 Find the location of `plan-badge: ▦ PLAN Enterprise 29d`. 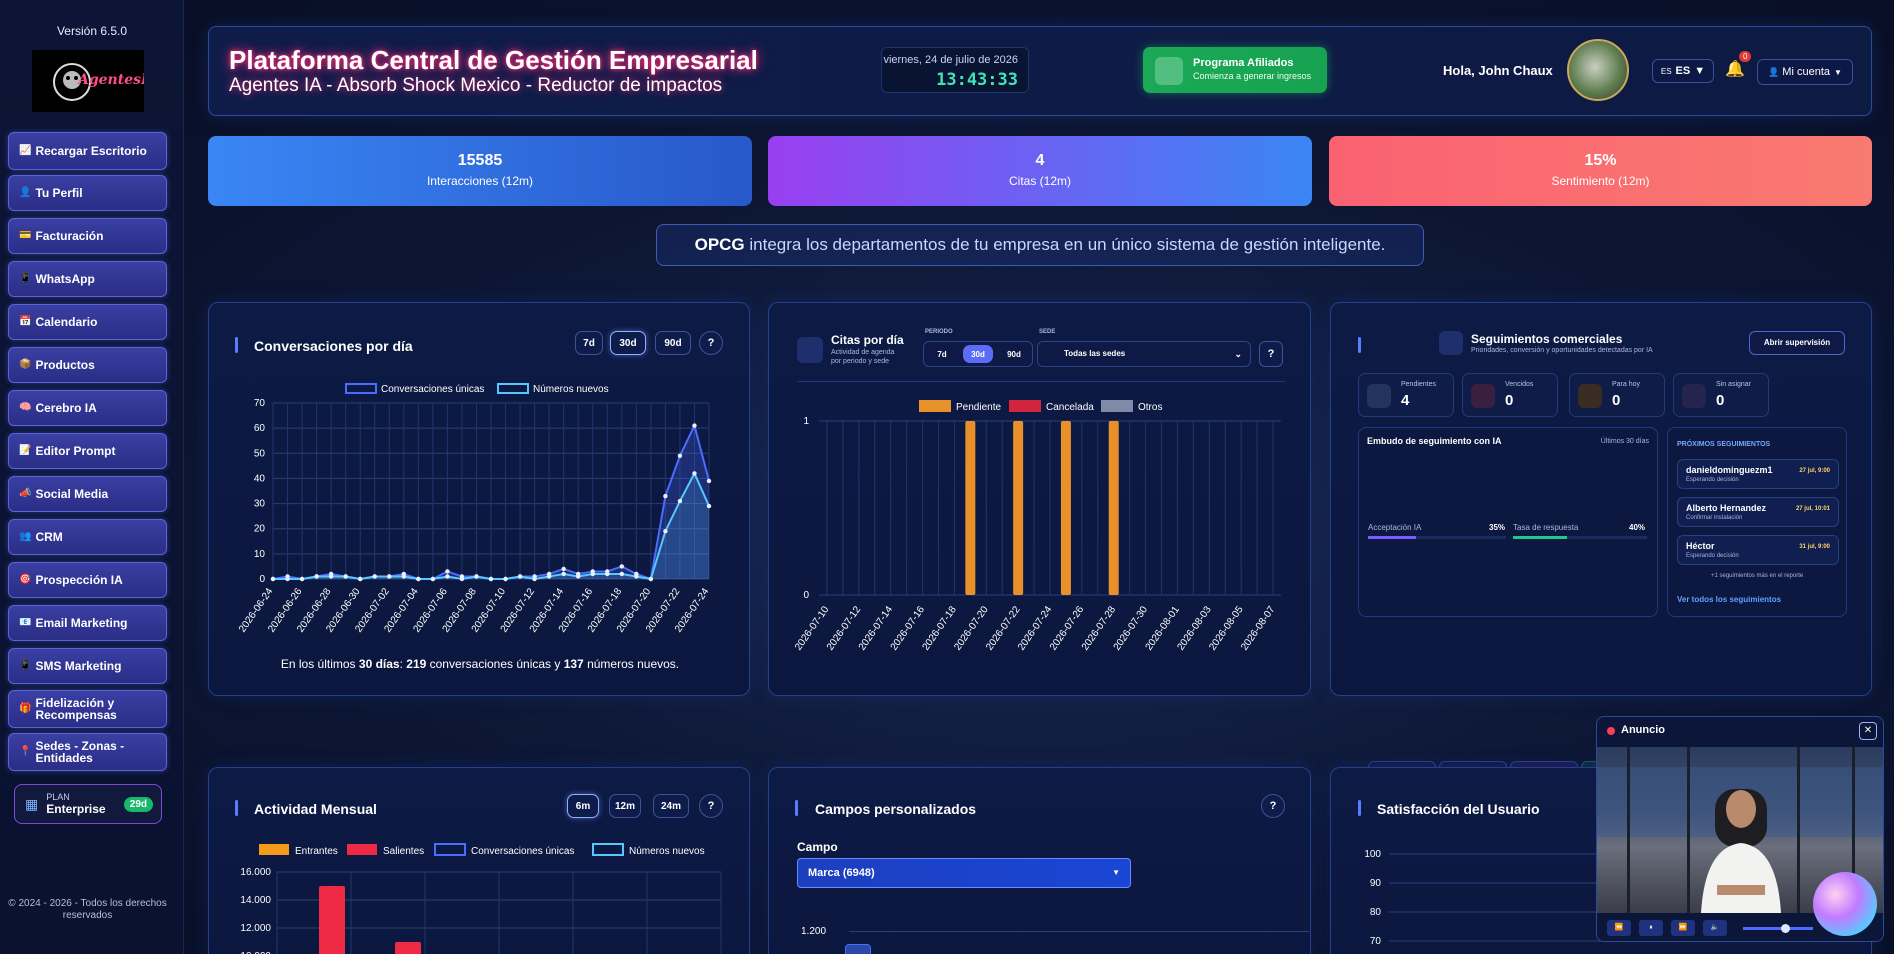

plan-badge: ▦ PLAN Enterprise 29d is located at coordinates (88, 804).